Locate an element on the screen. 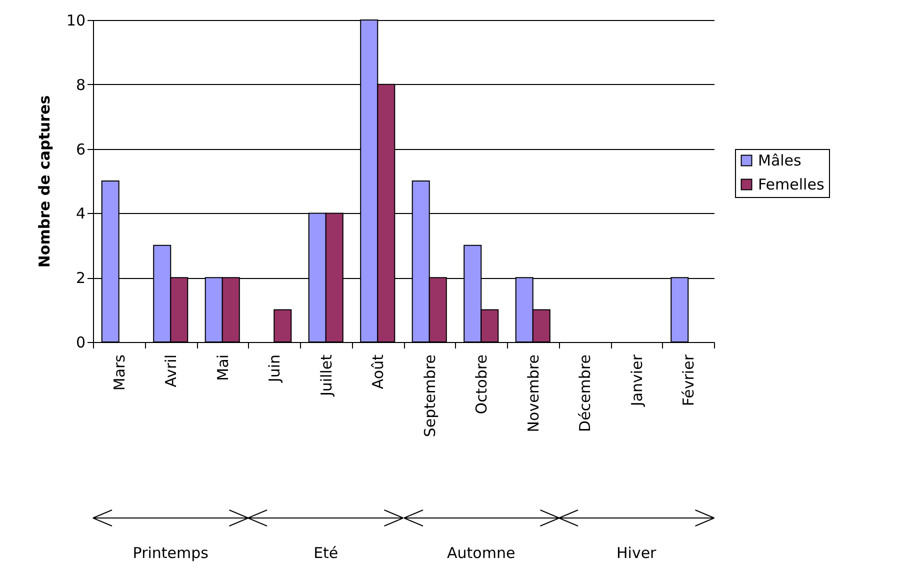 The width and height of the screenshot is (923, 574). text: Hiver is located at coordinates (637, 553).